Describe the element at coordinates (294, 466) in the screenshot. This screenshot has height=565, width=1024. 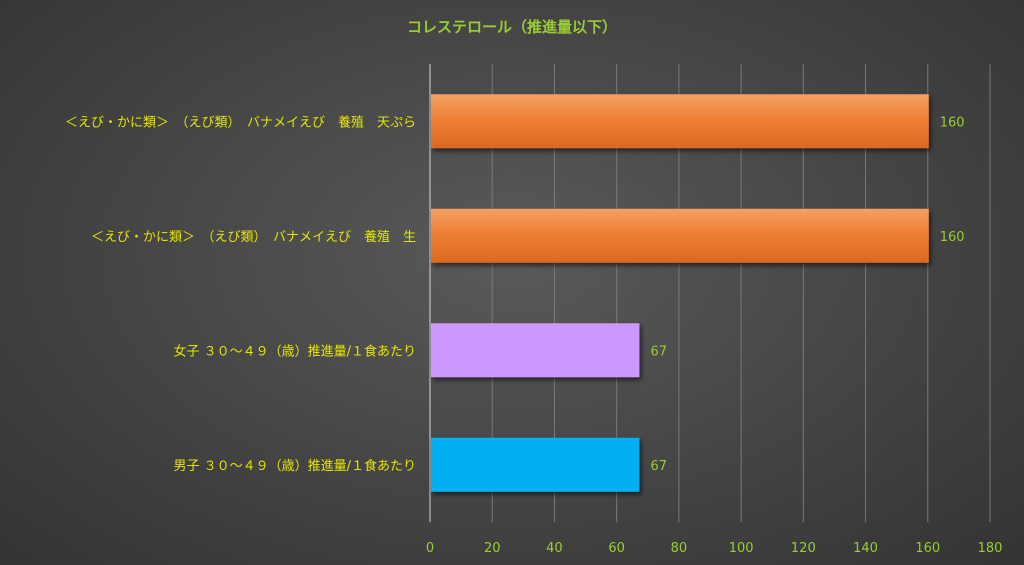
I see `category-label: 男子 ３０～４９（歳）推進量/１食あたり` at that location.